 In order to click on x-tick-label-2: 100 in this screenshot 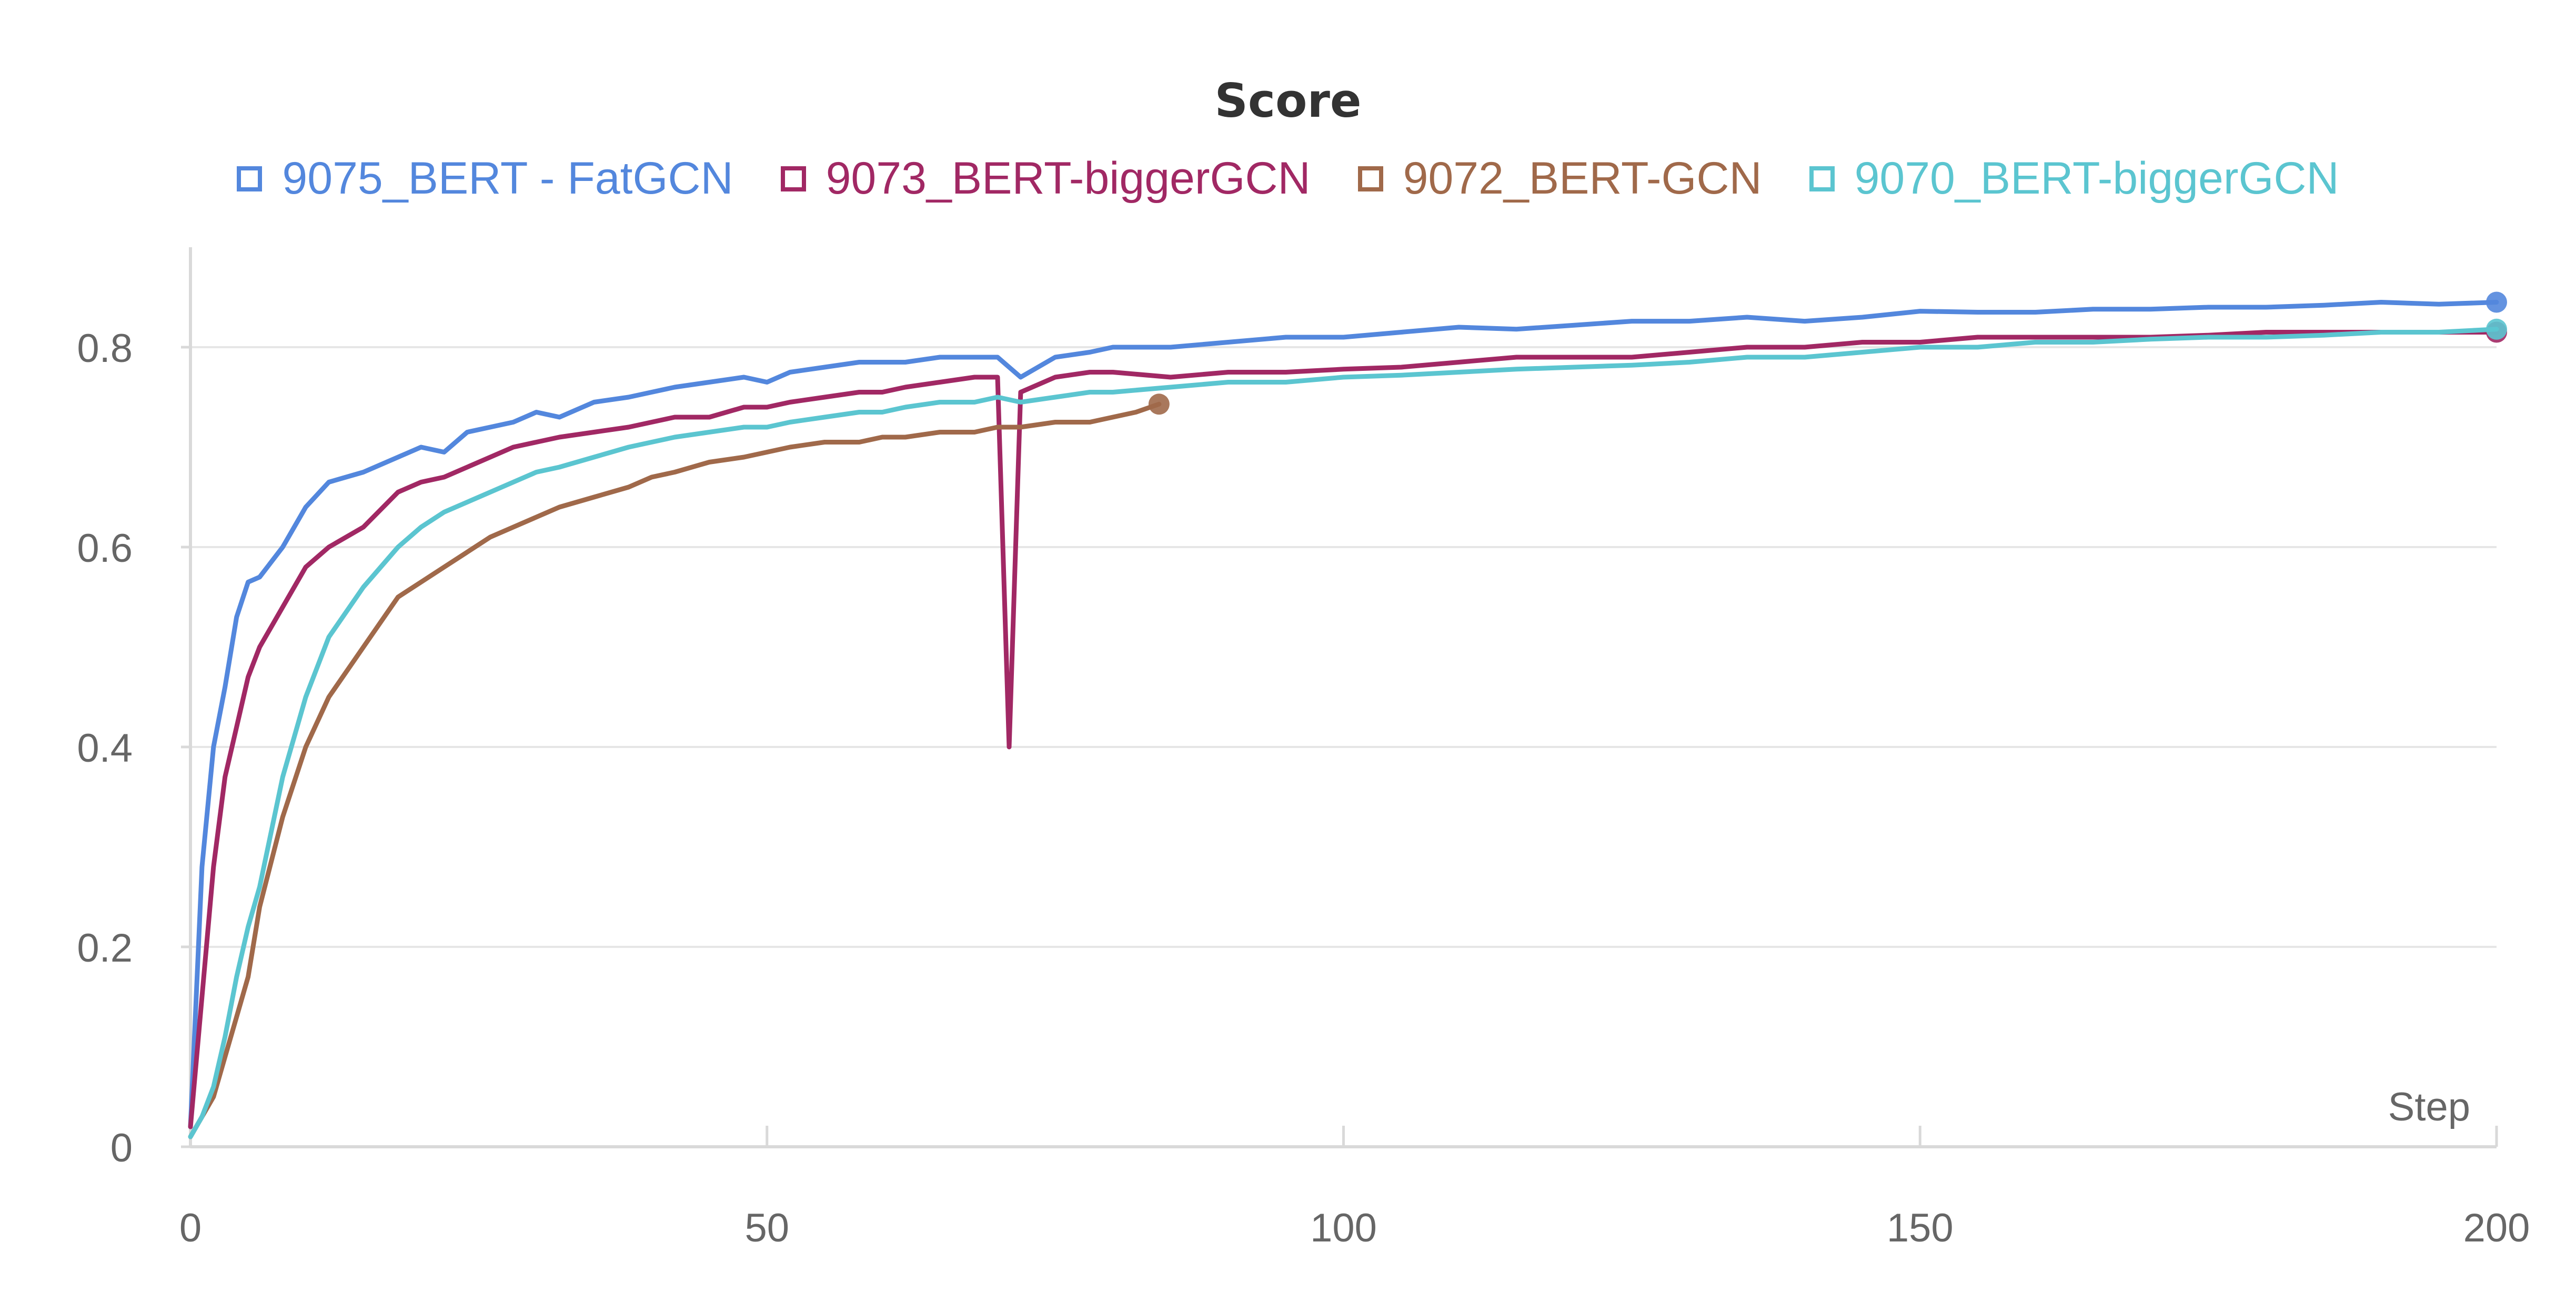, I will do `click(1343, 1228)`.